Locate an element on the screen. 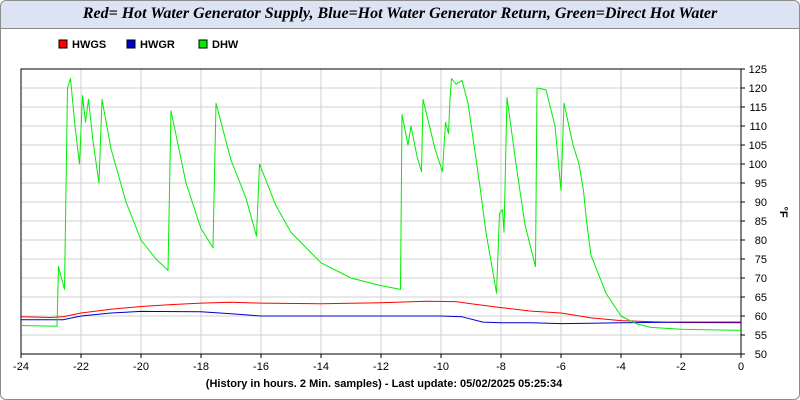 This screenshot has width=800, height=400. y-tick-label: 65 is located at coordinates (761, 298).